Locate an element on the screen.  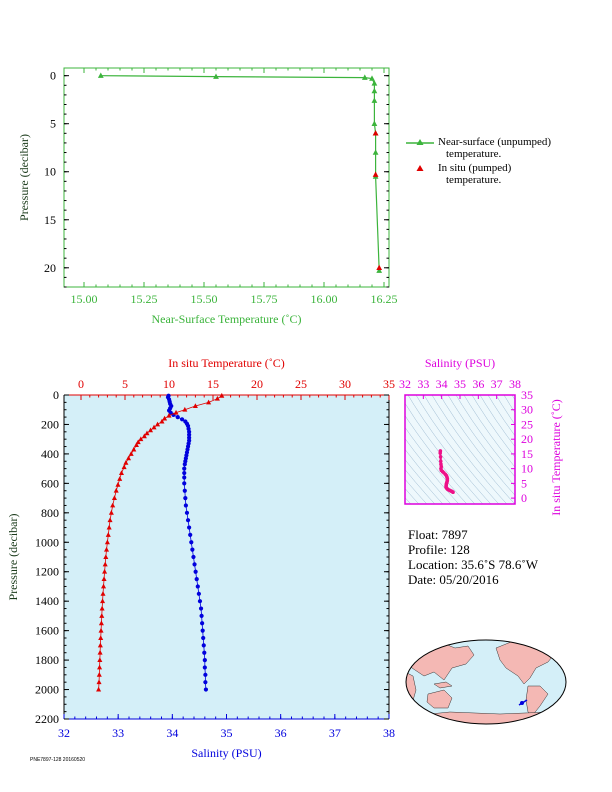
x-tick-label: 15.25 is located at coordinates (144, 299).